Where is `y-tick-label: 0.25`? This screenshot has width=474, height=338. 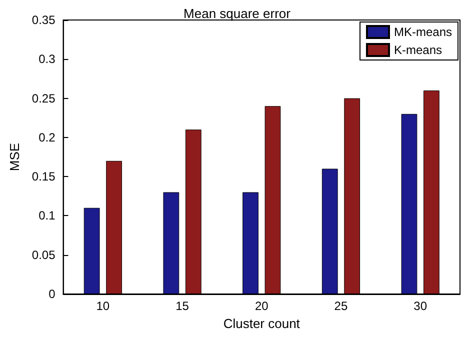 y-tick-label: 0.25 is located at coordinates (44, 98).